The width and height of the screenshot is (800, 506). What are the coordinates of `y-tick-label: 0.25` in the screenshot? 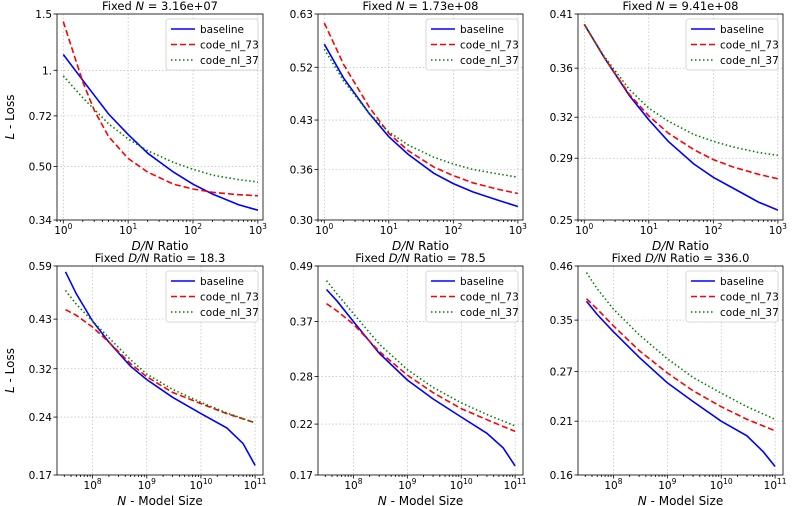 It's located at (561, 221).